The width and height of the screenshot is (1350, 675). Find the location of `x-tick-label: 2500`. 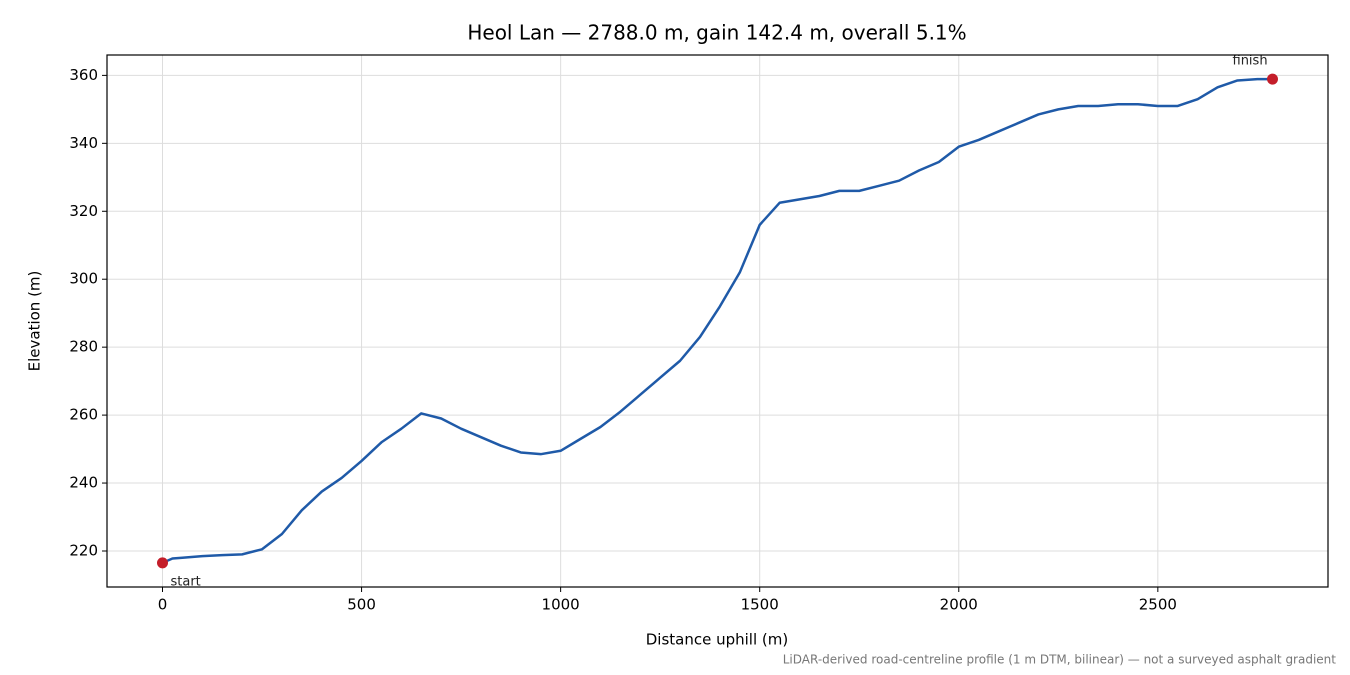

x-tick-label: 2500 is located at coordinates (1158, 605).